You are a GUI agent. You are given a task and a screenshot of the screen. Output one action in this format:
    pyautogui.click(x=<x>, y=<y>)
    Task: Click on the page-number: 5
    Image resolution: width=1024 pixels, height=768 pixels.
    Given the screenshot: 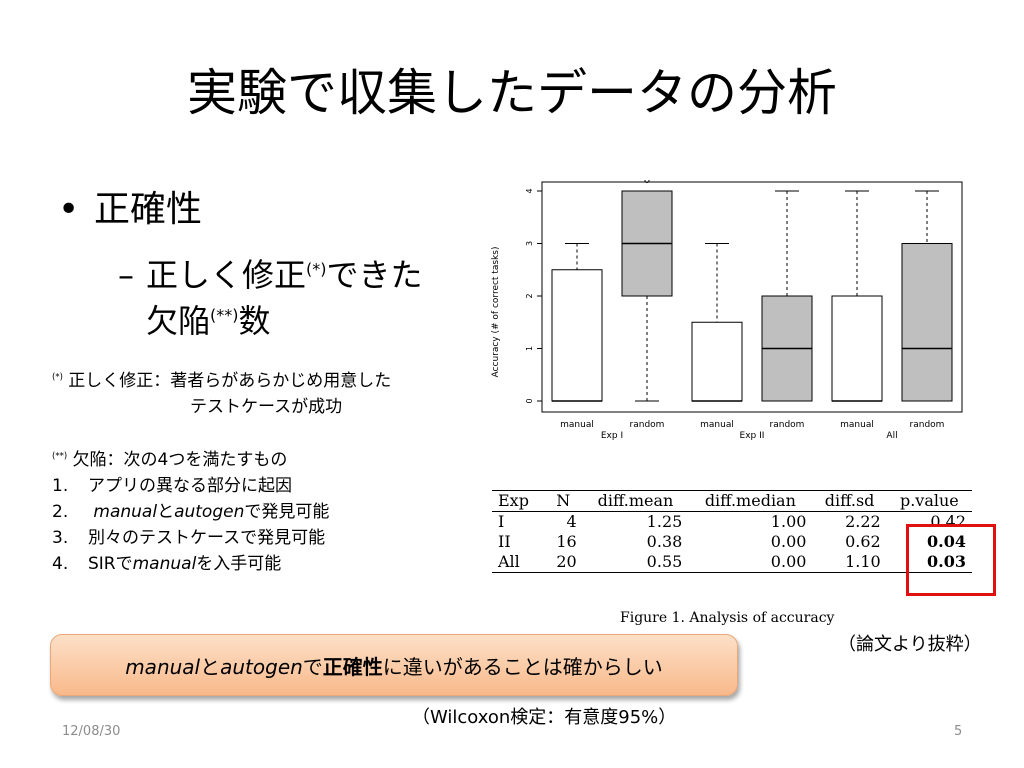 What is the action you would take?
    pyautogui.click(x=958, y=731)
    